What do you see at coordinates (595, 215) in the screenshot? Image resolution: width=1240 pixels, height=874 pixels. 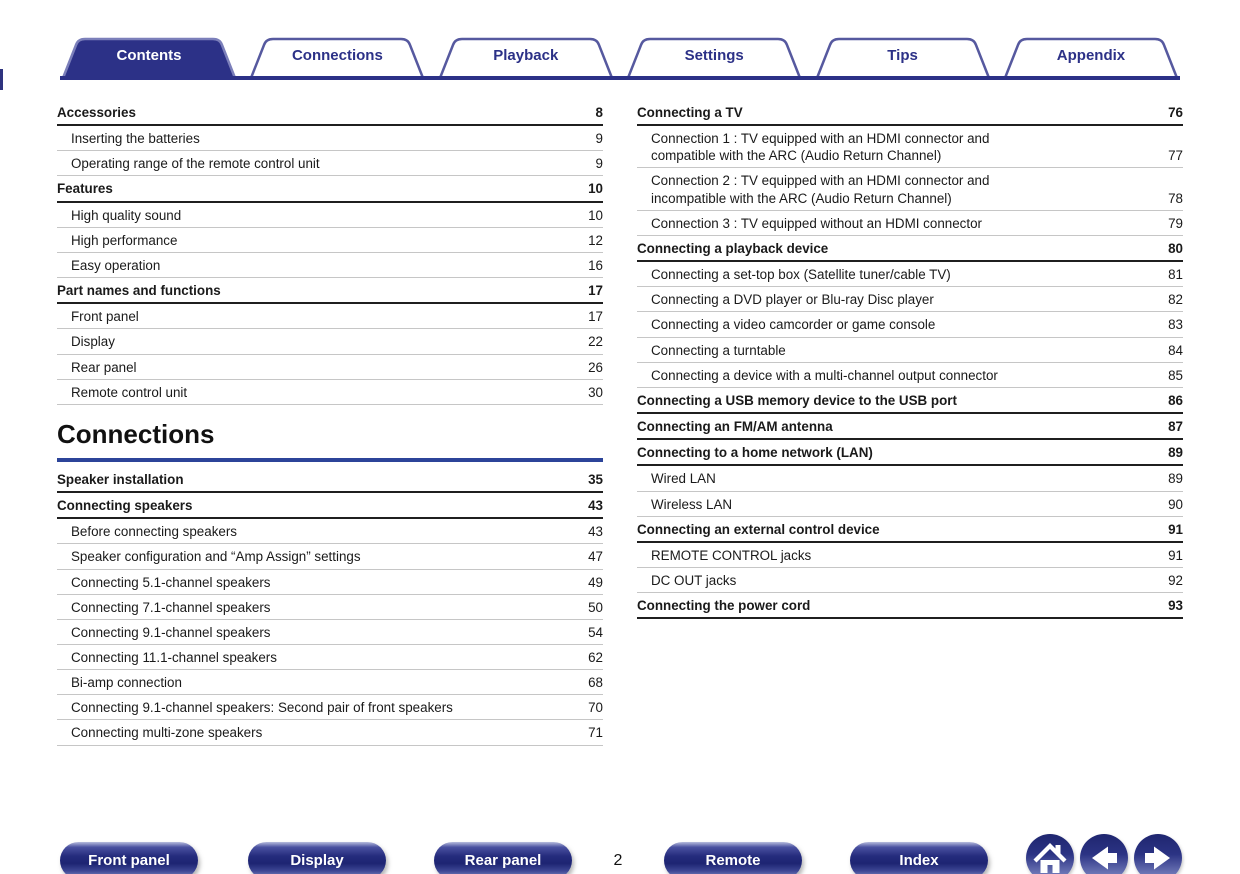 I see `toc-entry-page: 10` at bounding box center [595, 215].